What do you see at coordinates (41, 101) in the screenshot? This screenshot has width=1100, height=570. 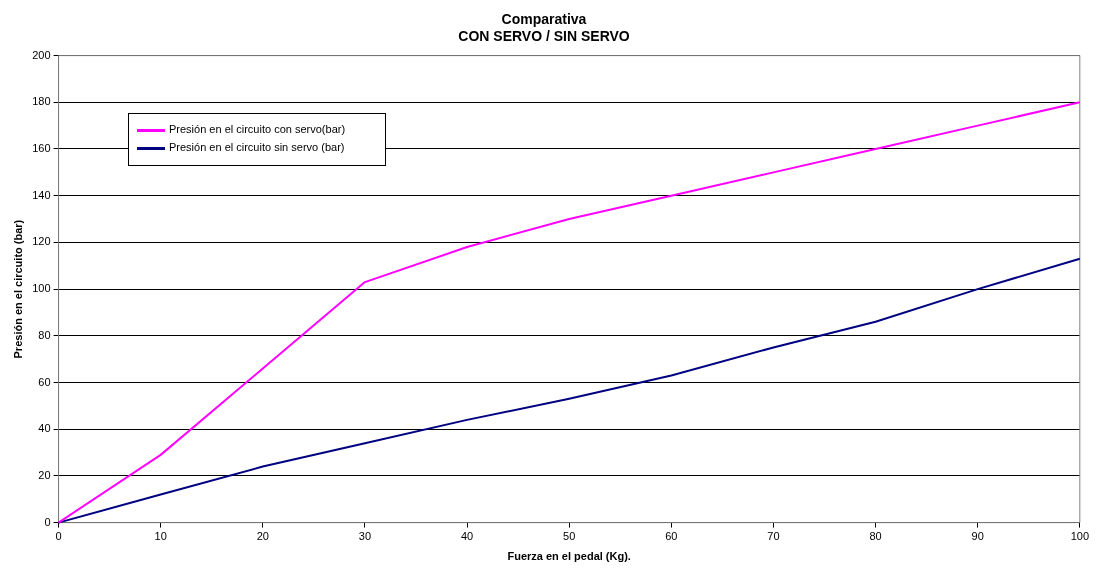 I see `y-tick-label: 180` at bounding box center [41, 101].